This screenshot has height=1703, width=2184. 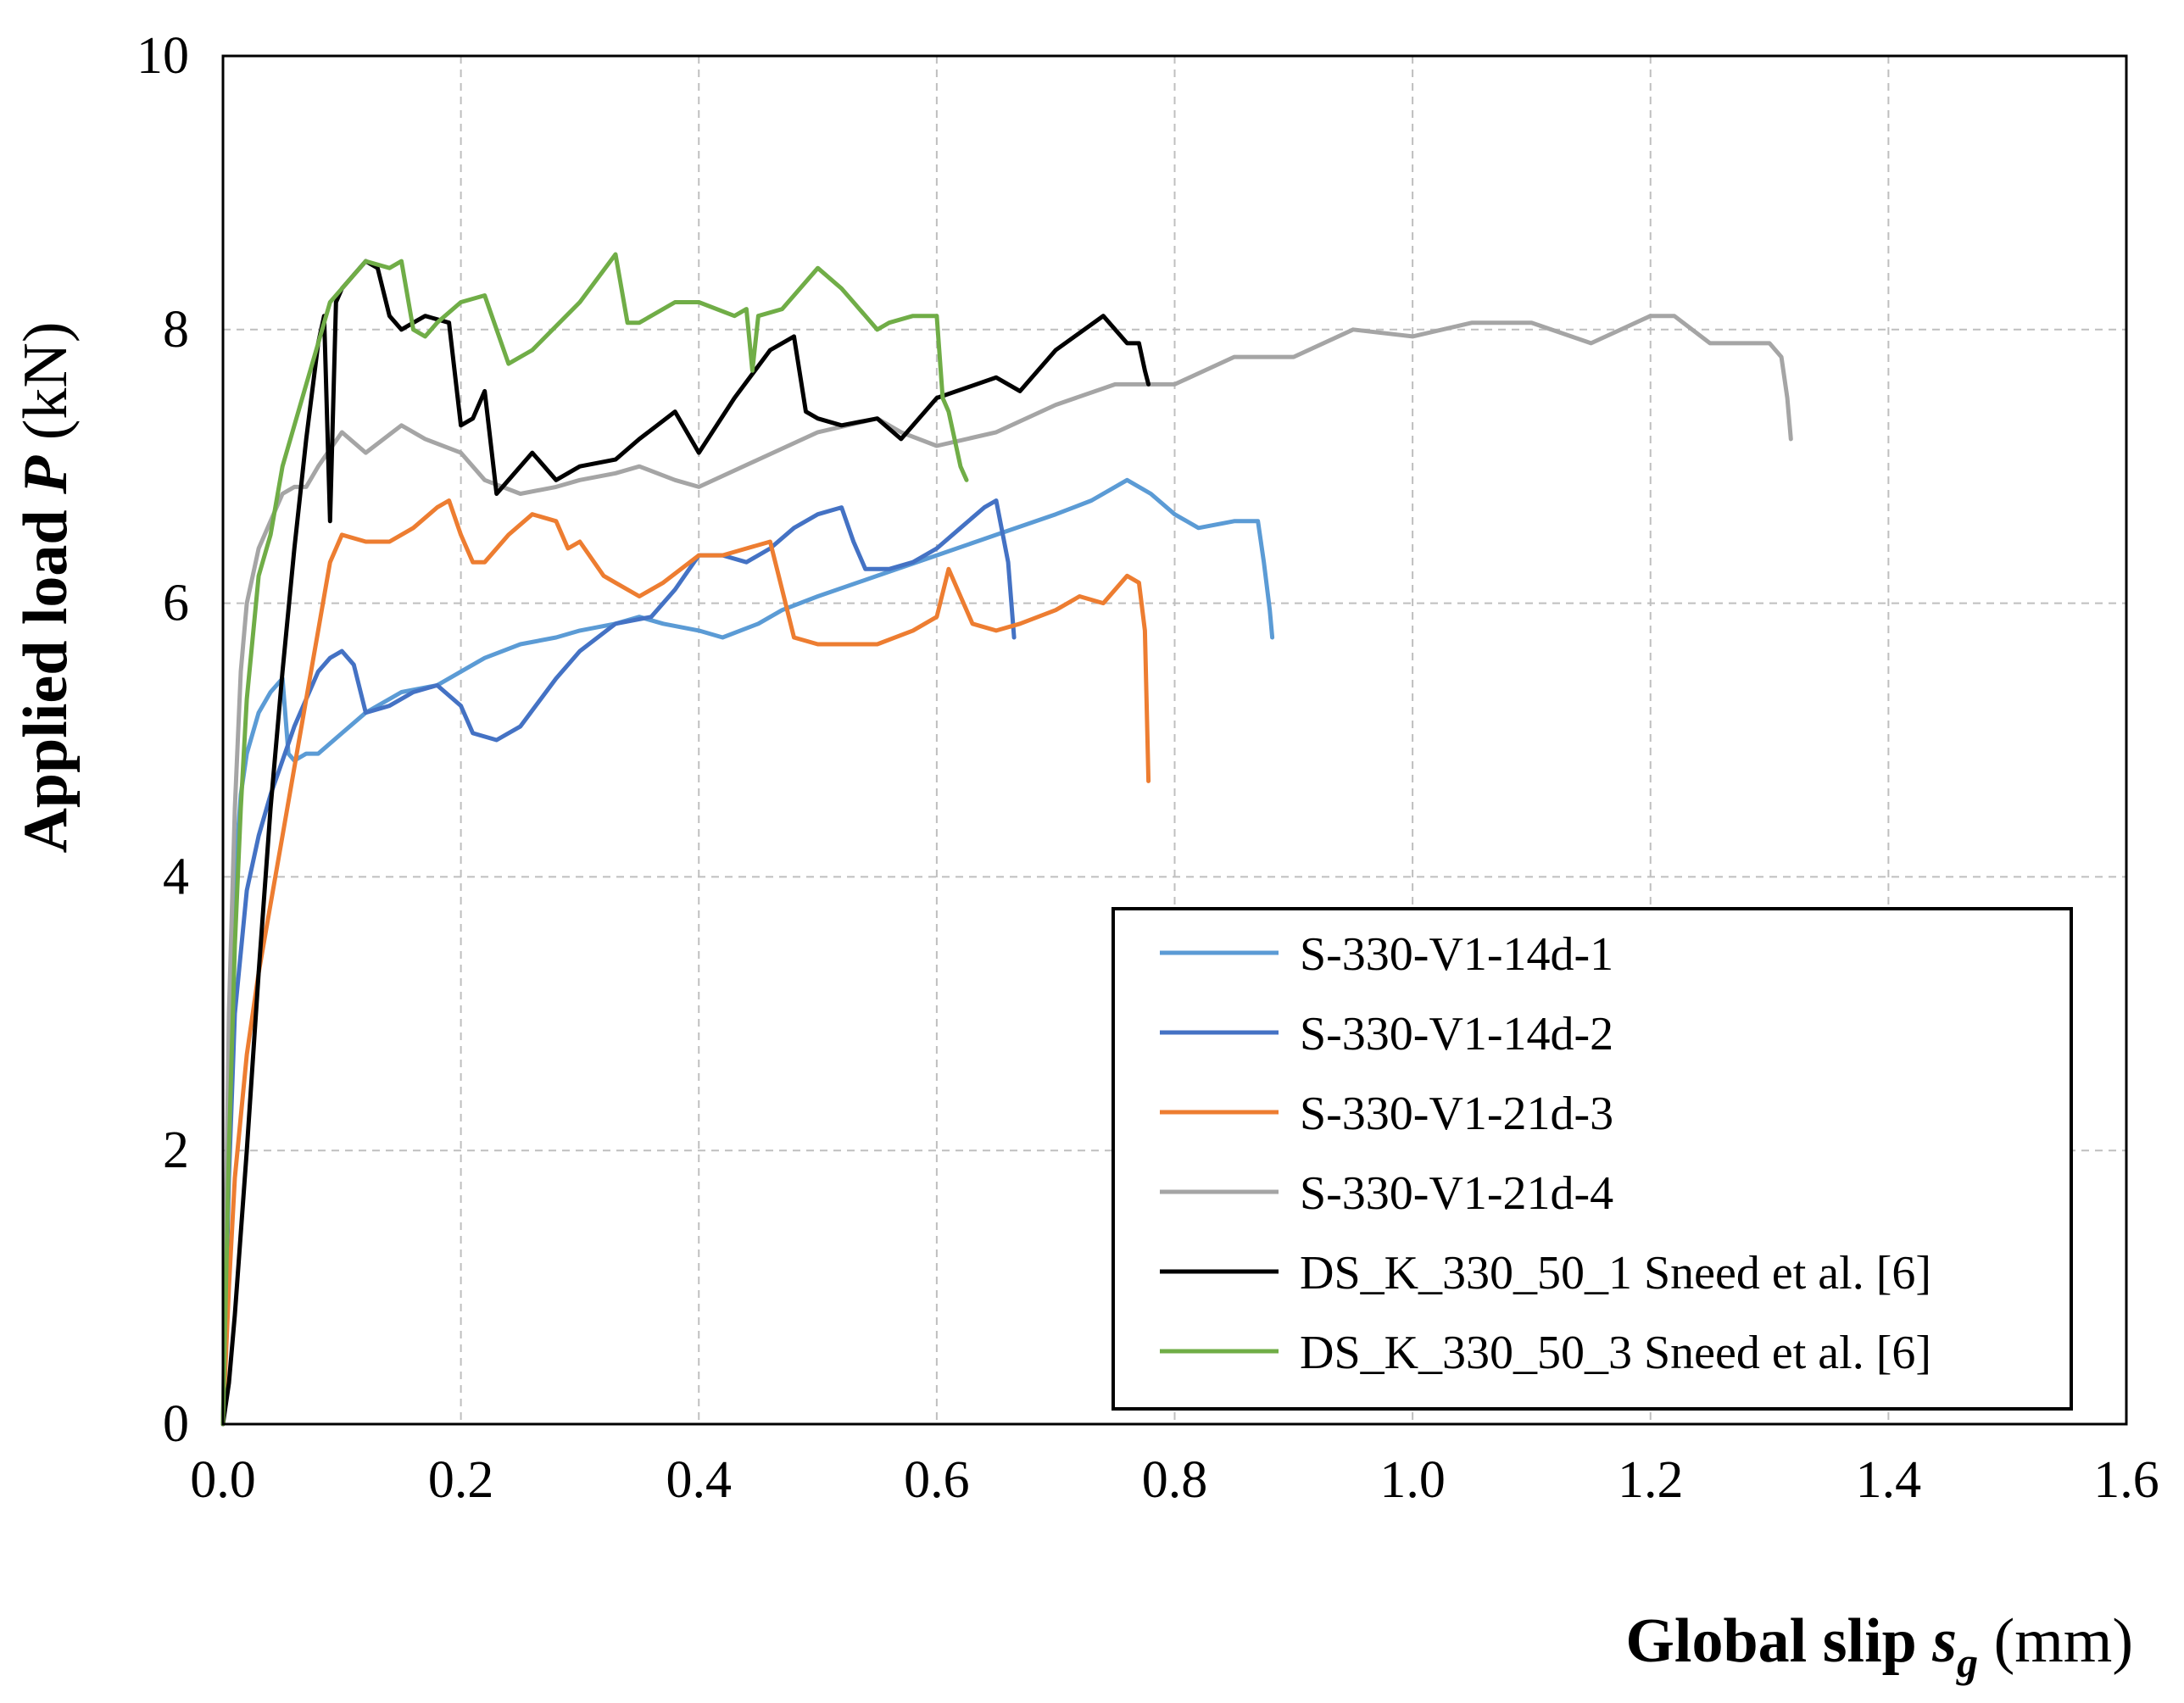 I want to click on x-tick-label: 1.0, so click(x=1412, y=1480).